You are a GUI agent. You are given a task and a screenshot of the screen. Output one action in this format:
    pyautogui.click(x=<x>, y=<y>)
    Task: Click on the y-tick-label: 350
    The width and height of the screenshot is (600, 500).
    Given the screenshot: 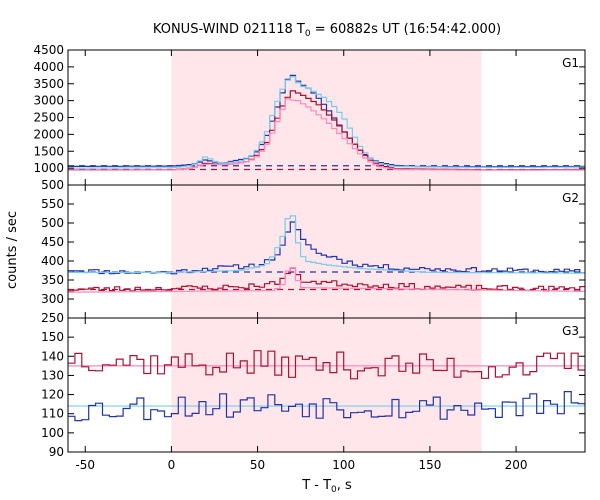 What is the action you would take?
    pyautogui.click(x=52, y=280)
    